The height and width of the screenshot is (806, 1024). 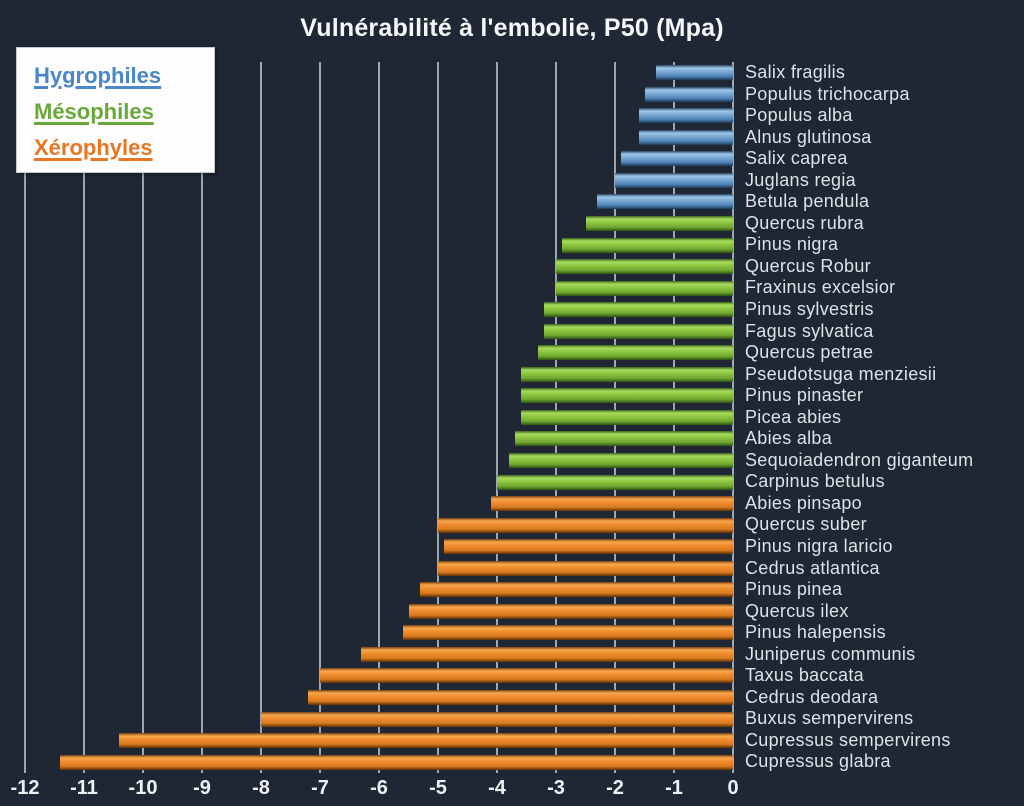 What do you see at coordinates (792, 244) in the screenshot?
I see `species-label-pinus-nigra: Pinus nigra` at bounding box center [792, 244].